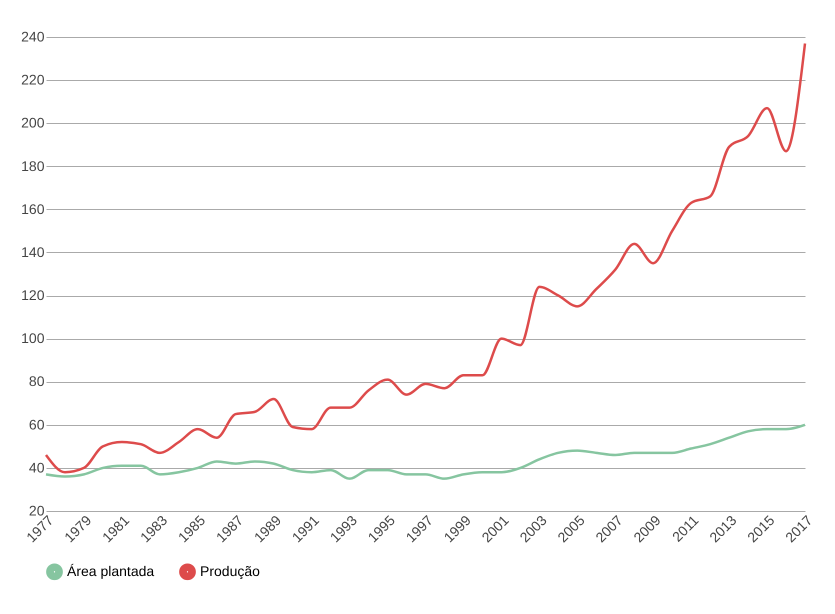  I want to click on y-tick-label: 240, so click(33, 36).